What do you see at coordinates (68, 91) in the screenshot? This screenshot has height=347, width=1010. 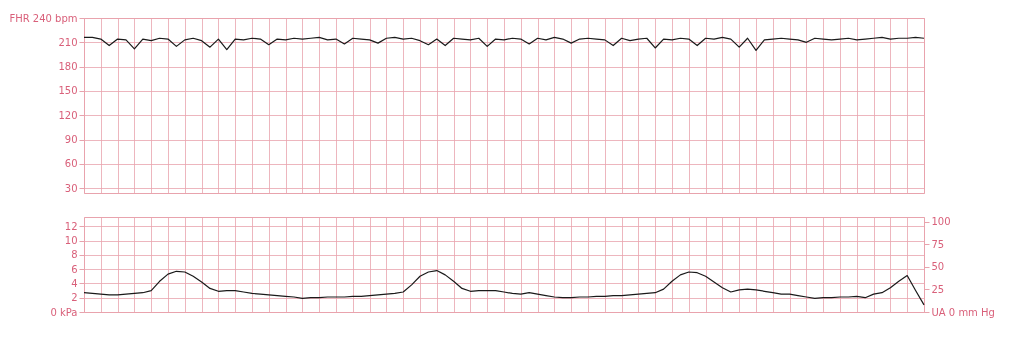 I see `y-tick-label: 150` at bounding box center [68, 91].